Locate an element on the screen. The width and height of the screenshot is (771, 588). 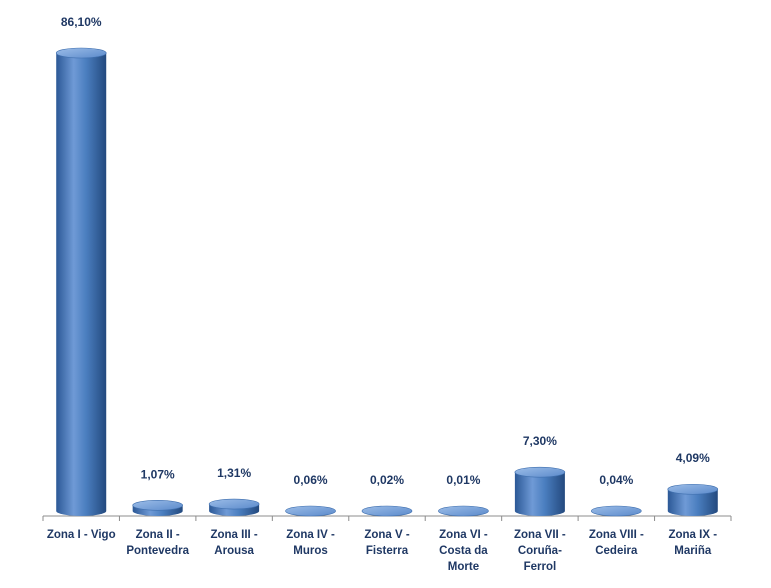
category-label: Zona IX -Mariña is located at coordinates (692, 543).